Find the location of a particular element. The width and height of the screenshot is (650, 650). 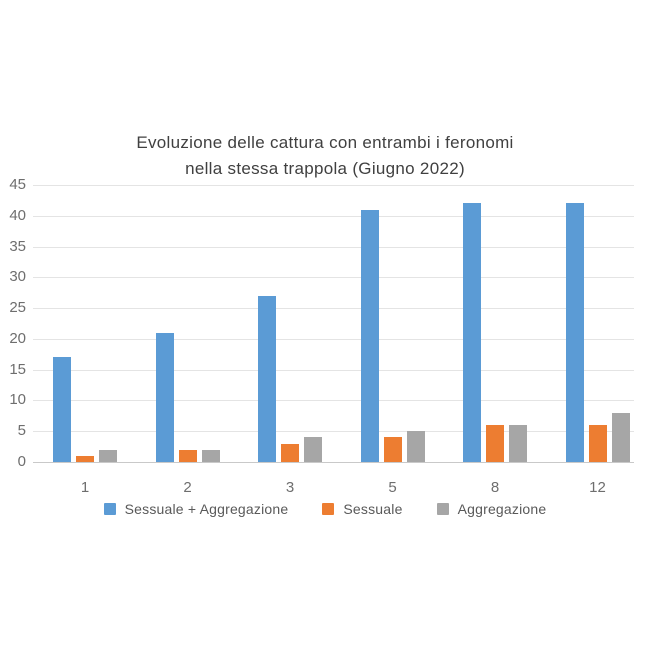

y-tick-label-15: 15 is located at coordinates (17, 369).